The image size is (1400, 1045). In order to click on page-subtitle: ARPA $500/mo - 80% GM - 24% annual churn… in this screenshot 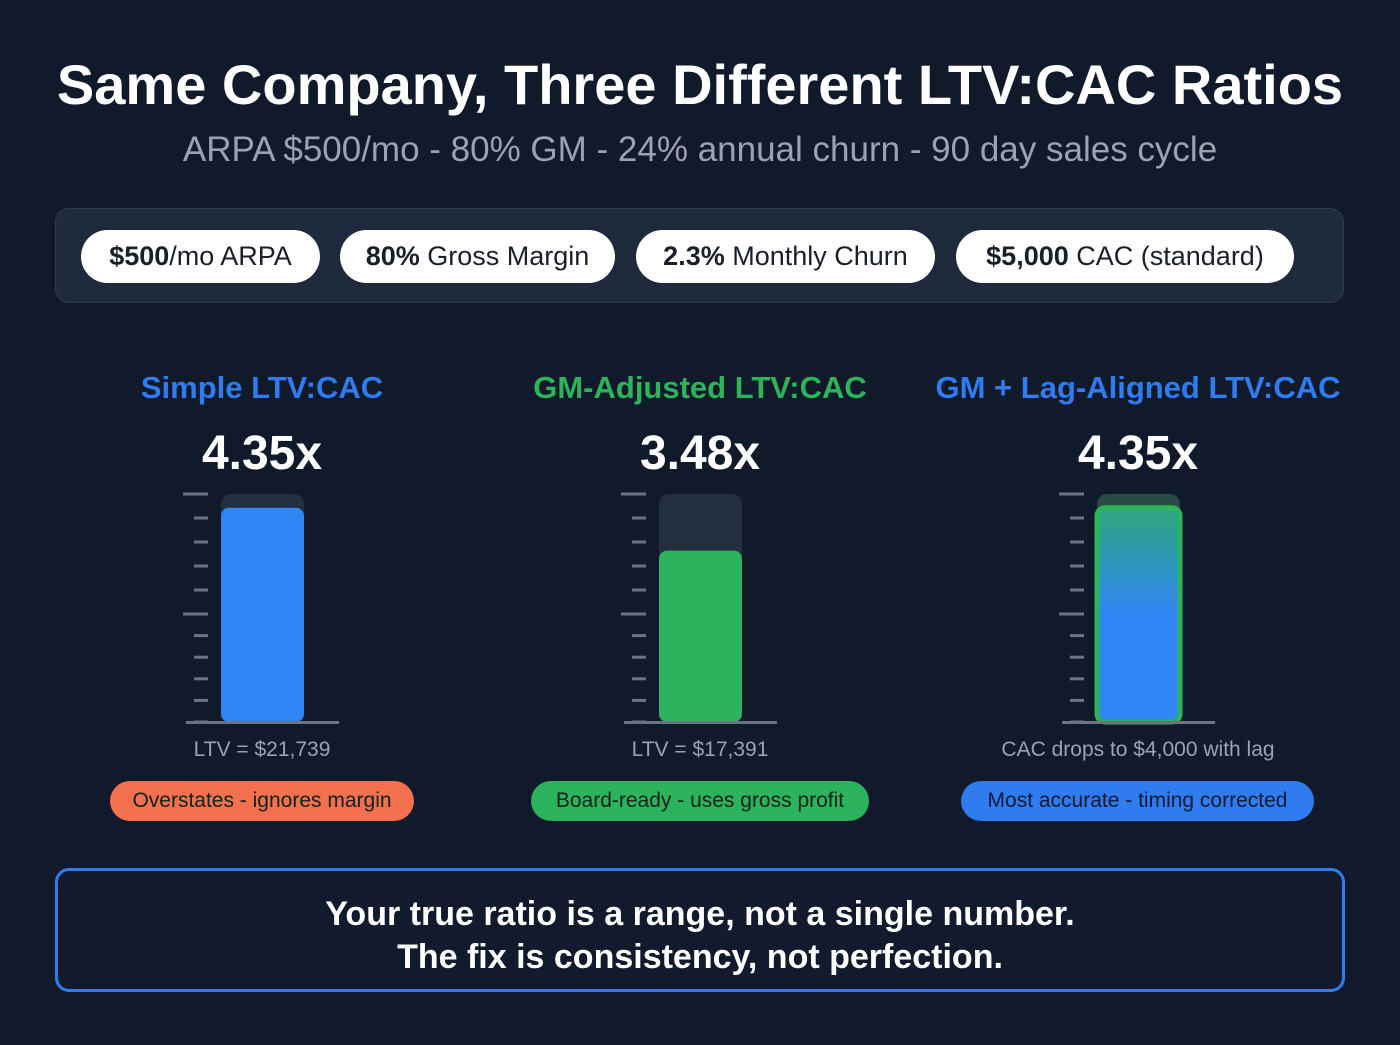, I will do `click(700, 149)`.